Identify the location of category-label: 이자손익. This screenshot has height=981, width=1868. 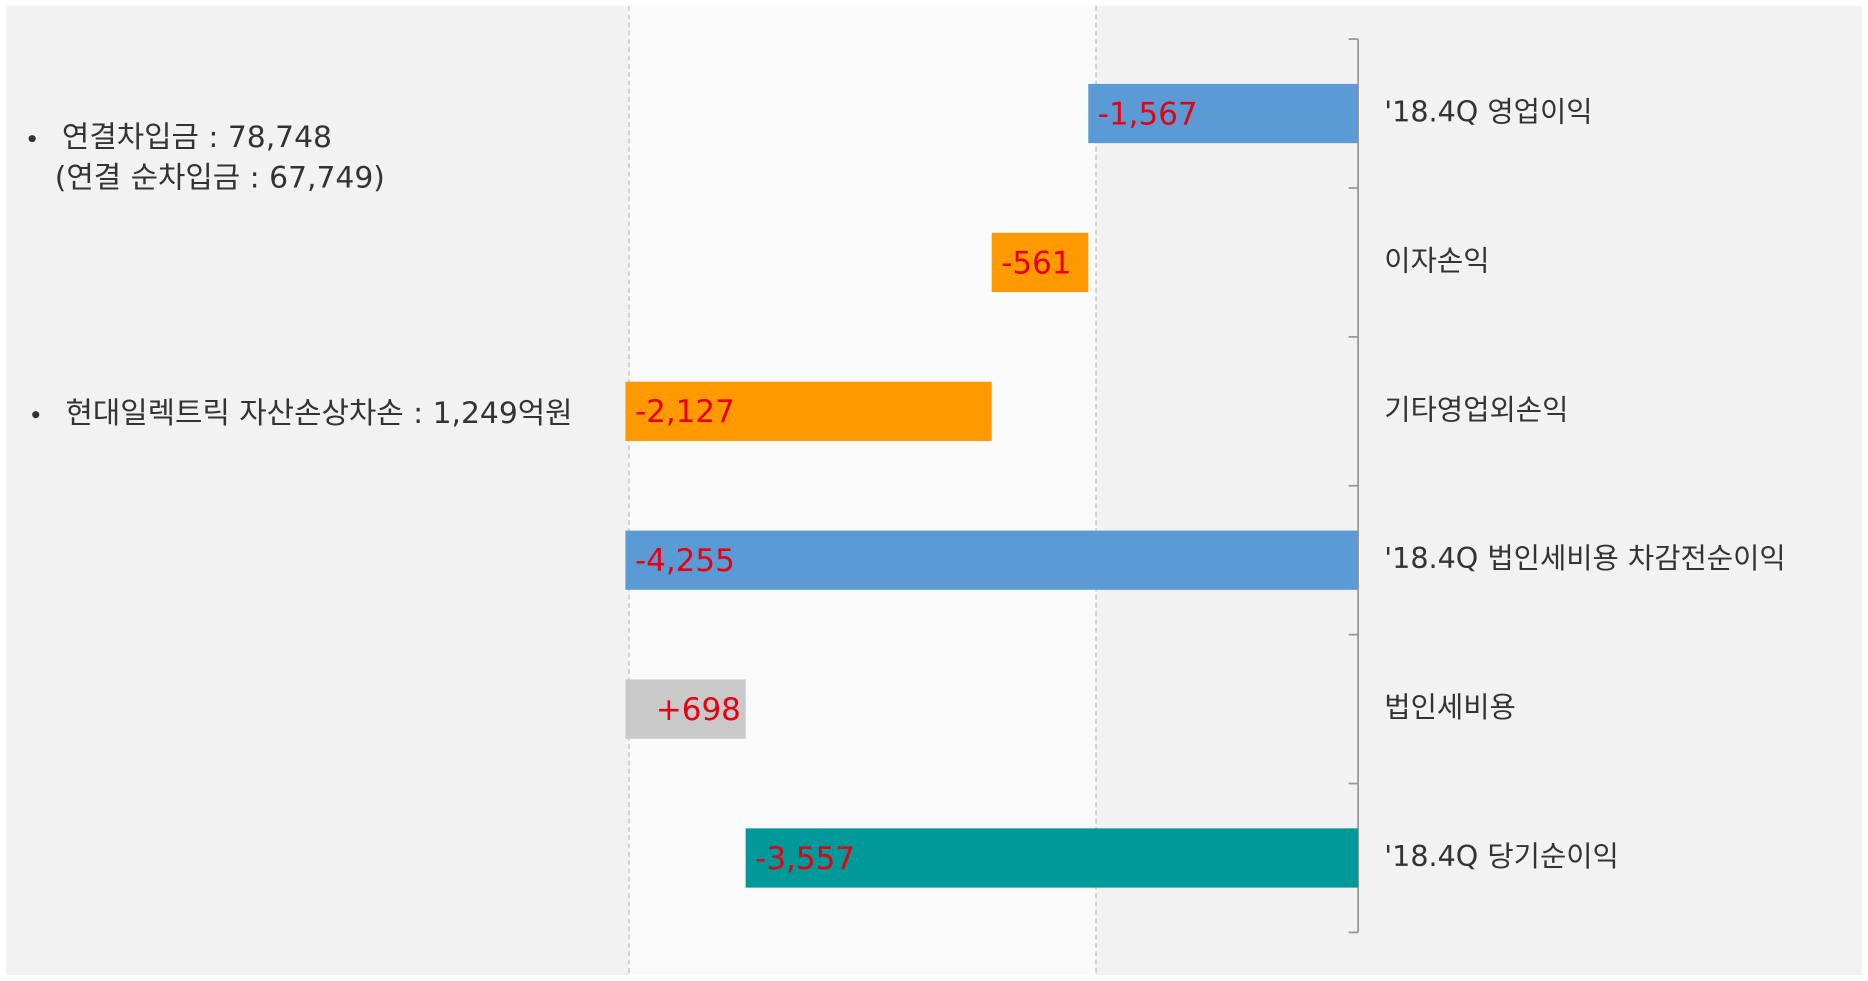
(1436, 260).